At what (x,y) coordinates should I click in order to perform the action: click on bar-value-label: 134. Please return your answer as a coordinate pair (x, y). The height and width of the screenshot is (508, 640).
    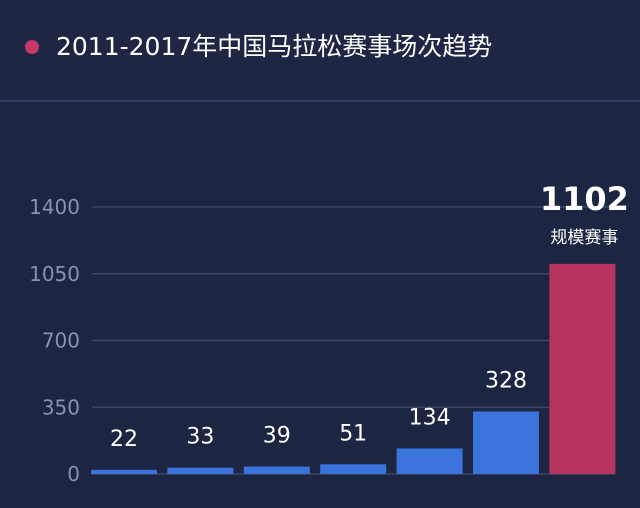
    Looking at the image, I should click on (430, 417).